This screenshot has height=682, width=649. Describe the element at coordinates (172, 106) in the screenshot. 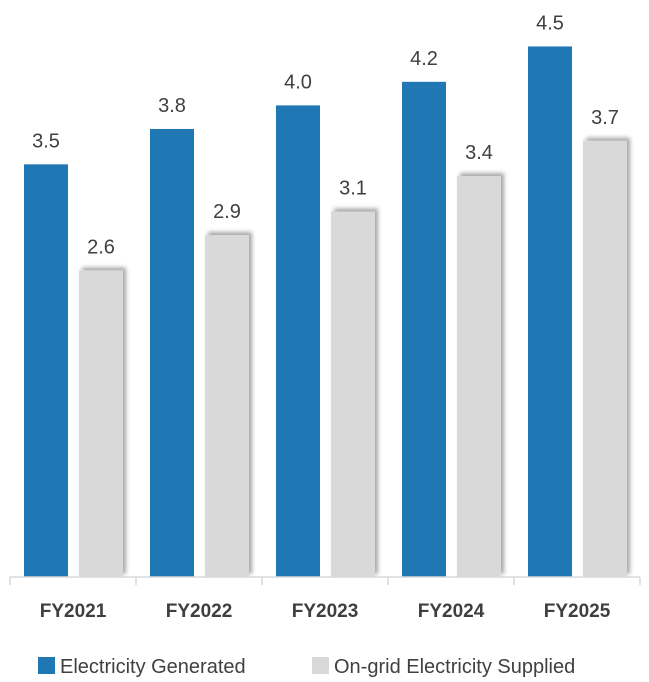

I see `value-label: 3.8` at that location.